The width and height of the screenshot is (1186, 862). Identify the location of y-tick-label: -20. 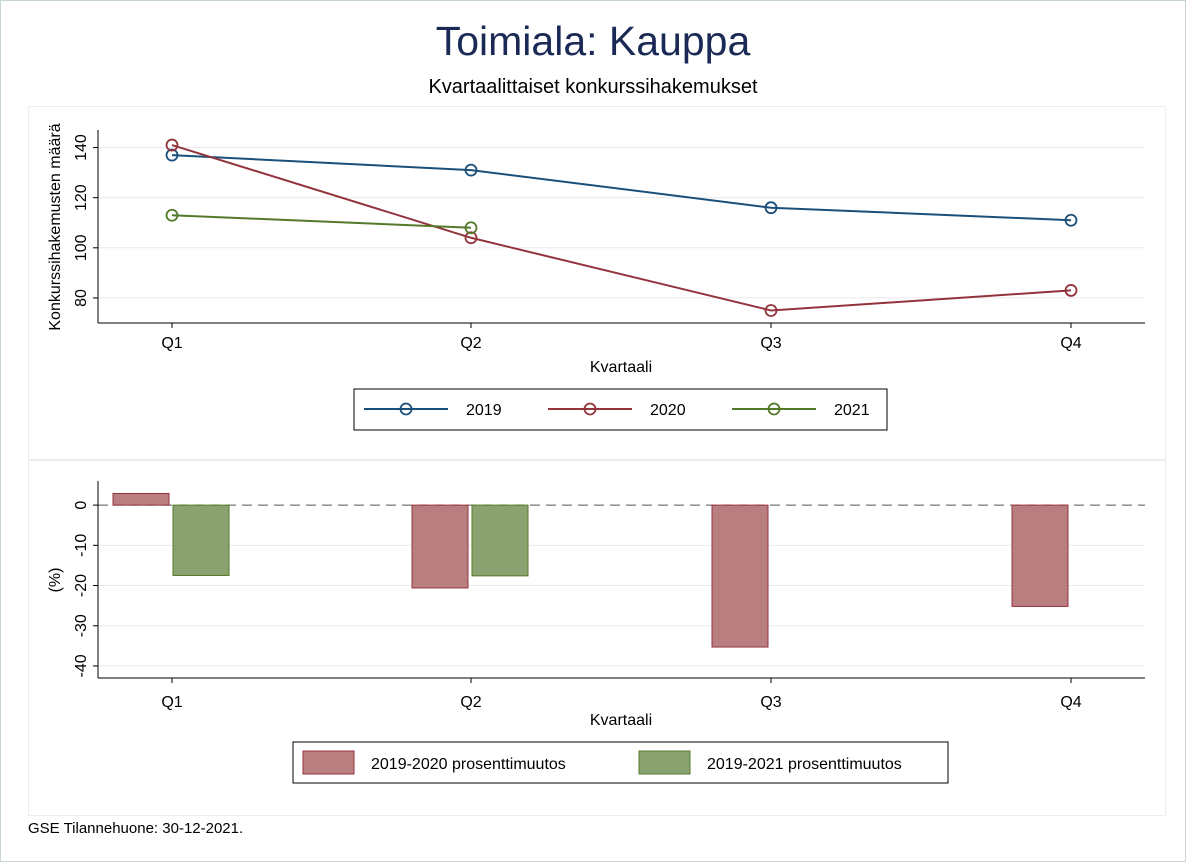
(81, 585).